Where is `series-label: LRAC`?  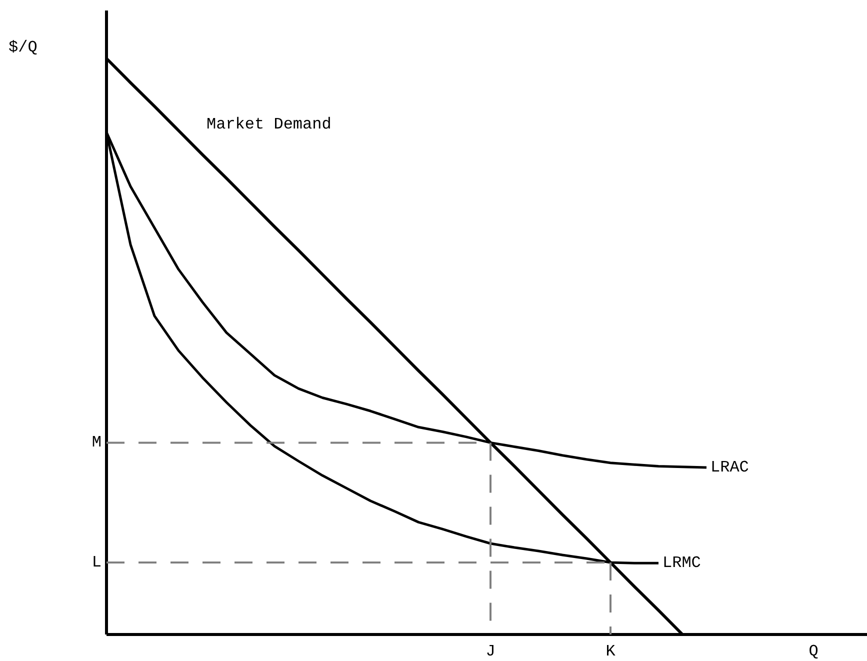 series-label: LRAC is located at coordinates (729, 467).